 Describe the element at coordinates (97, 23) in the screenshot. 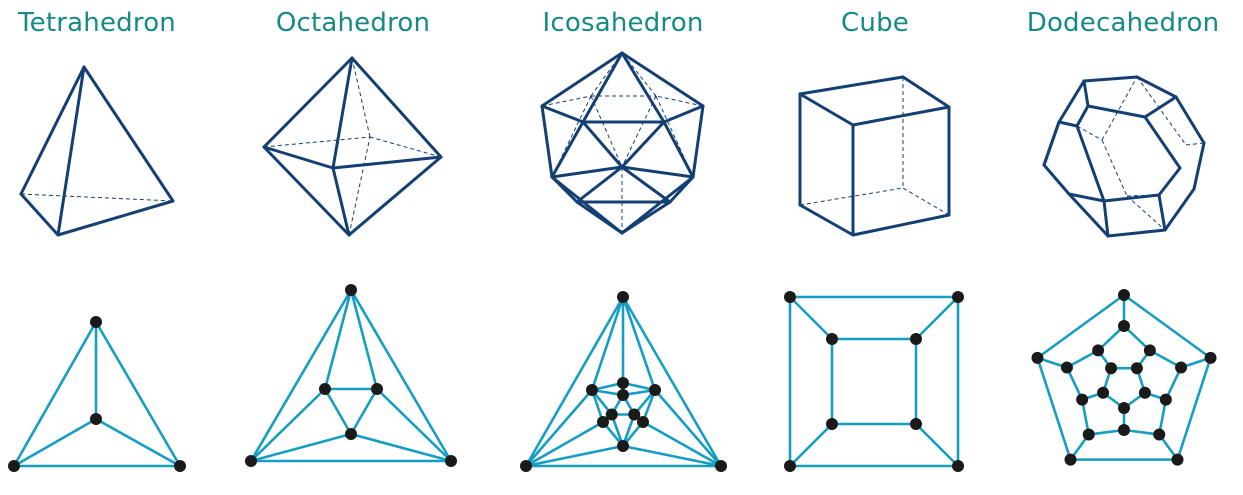

I see `title-tetrahedron: Tetrahedron` at that location.